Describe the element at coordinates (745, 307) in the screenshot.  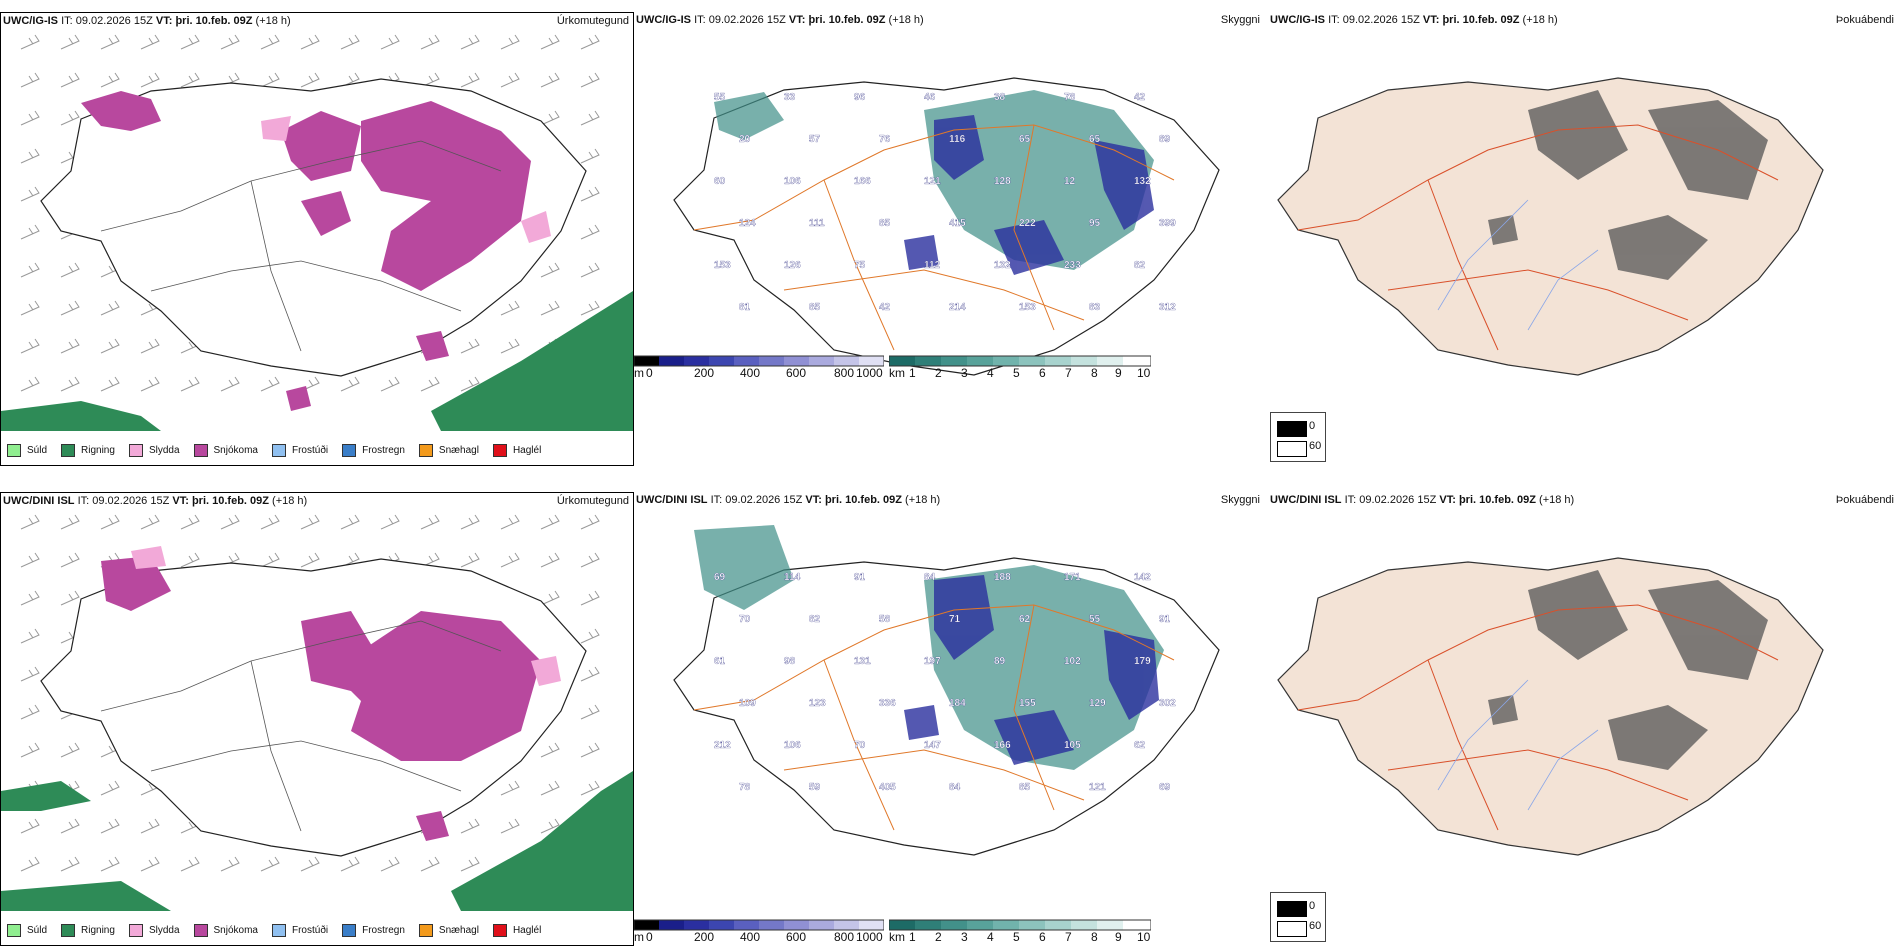
I see `visibility-label: 81` at that location.